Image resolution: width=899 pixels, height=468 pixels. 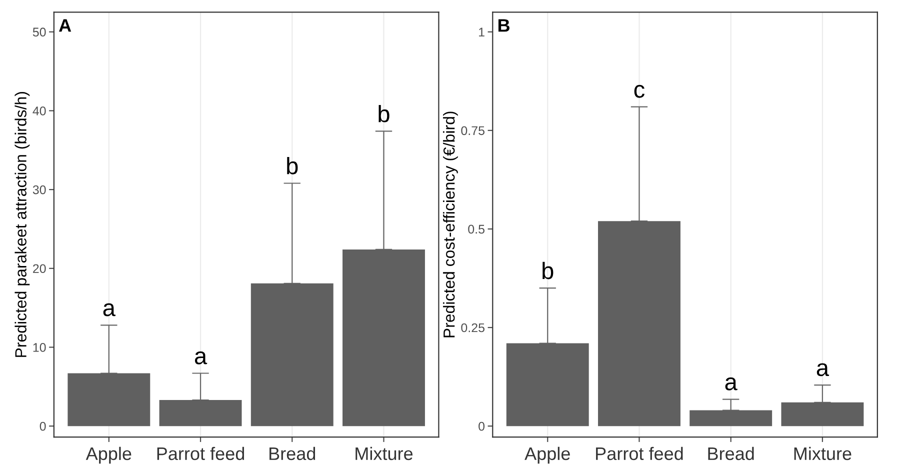 What do you see at coordinates (22, 224) in the screenshot?
I see `y-axis-title: Predicted parakeet attraction (birds/h)` at bounding box center [22, 224].